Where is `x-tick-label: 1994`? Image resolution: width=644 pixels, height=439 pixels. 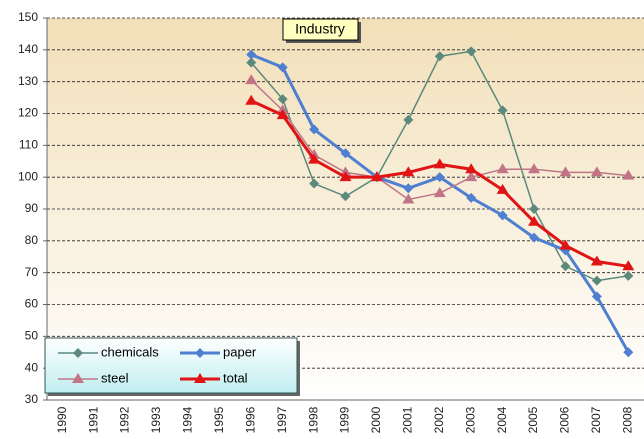
x-tick-label: 1994 is located at coordinates (188, 419).